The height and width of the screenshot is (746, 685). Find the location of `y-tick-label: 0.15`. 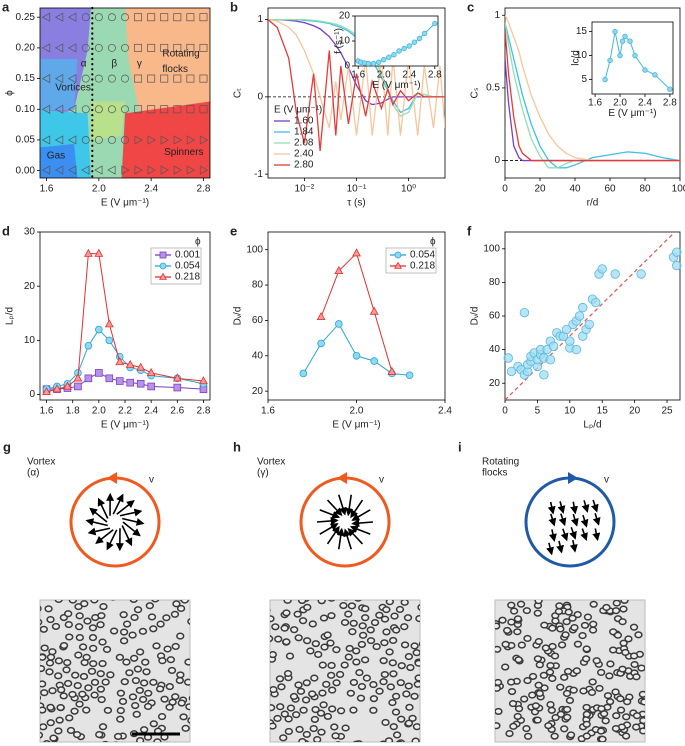

y-tick-label: 0.15 is located at coordinates (26, 78).